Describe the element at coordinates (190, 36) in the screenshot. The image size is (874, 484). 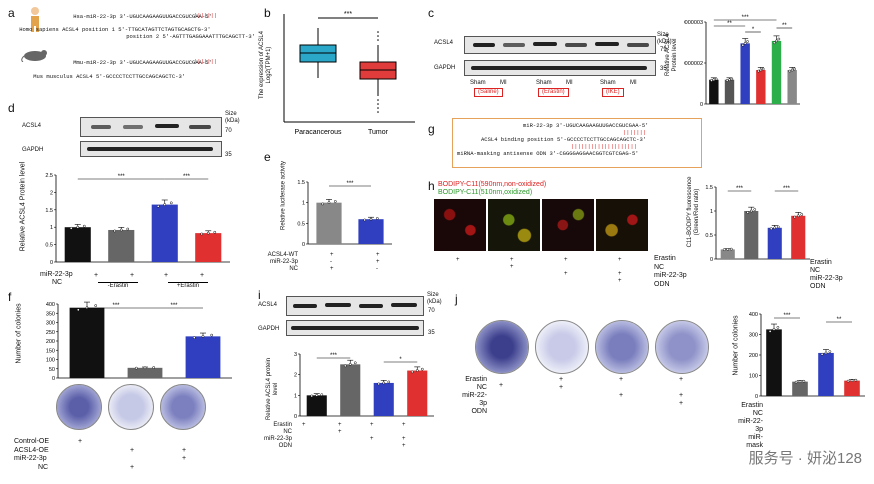
I see `human-pos2: position 2 5'-AGTTTGAGGAAATTTGCAGCTT-3'` at that location.